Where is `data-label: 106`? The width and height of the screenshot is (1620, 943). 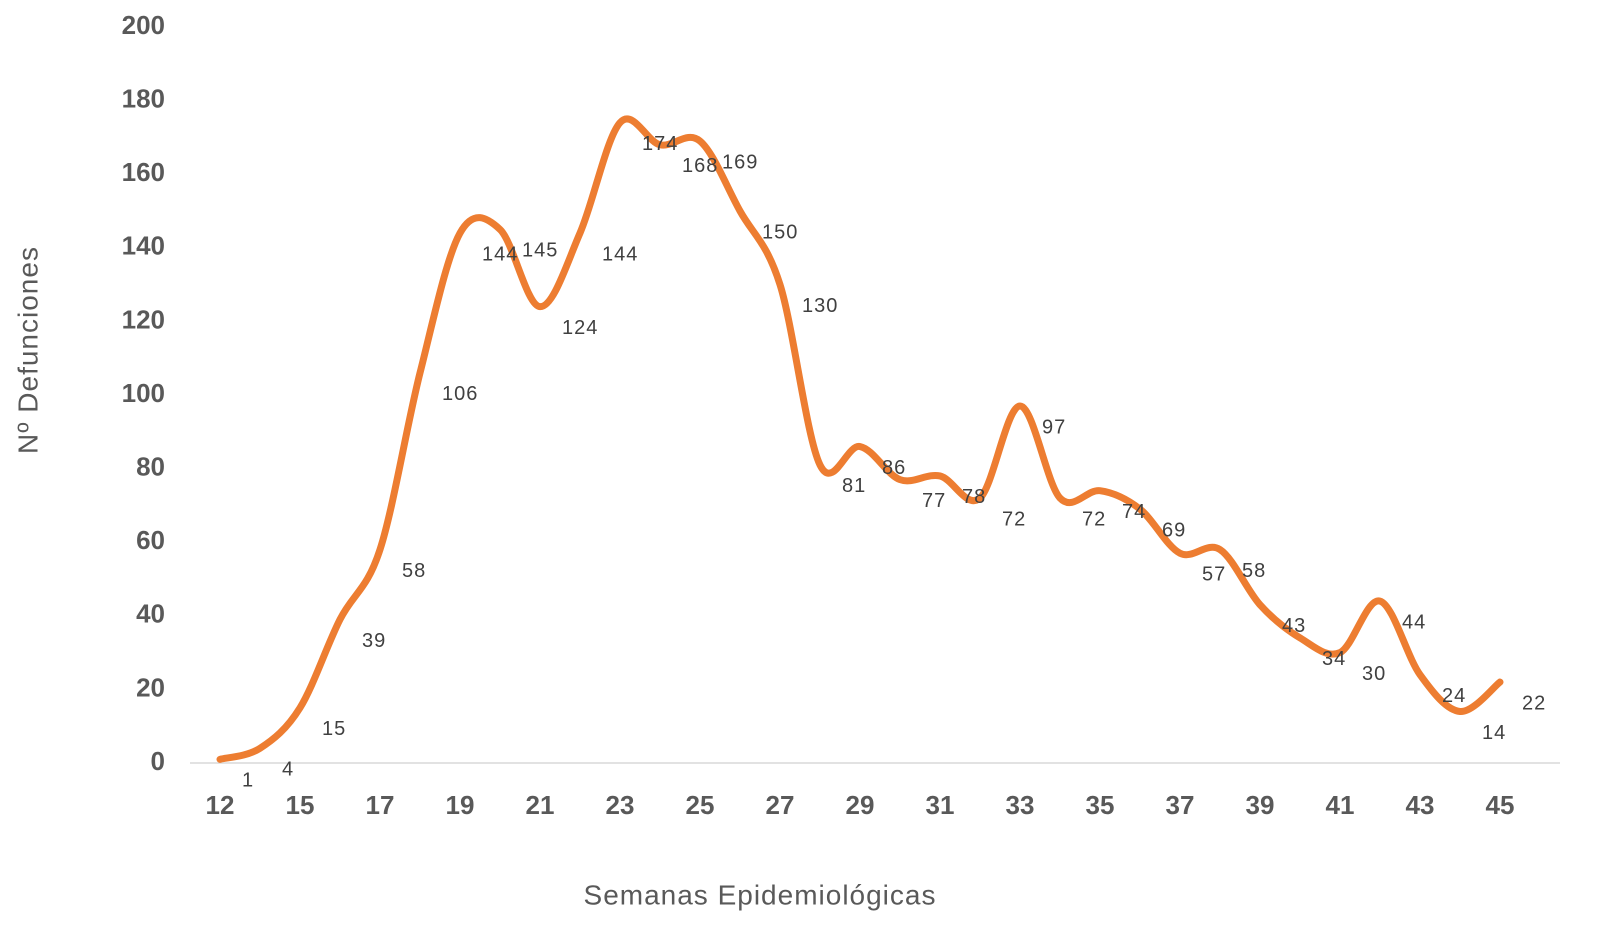
data-label: 106 is located at coordinates (460, 394).